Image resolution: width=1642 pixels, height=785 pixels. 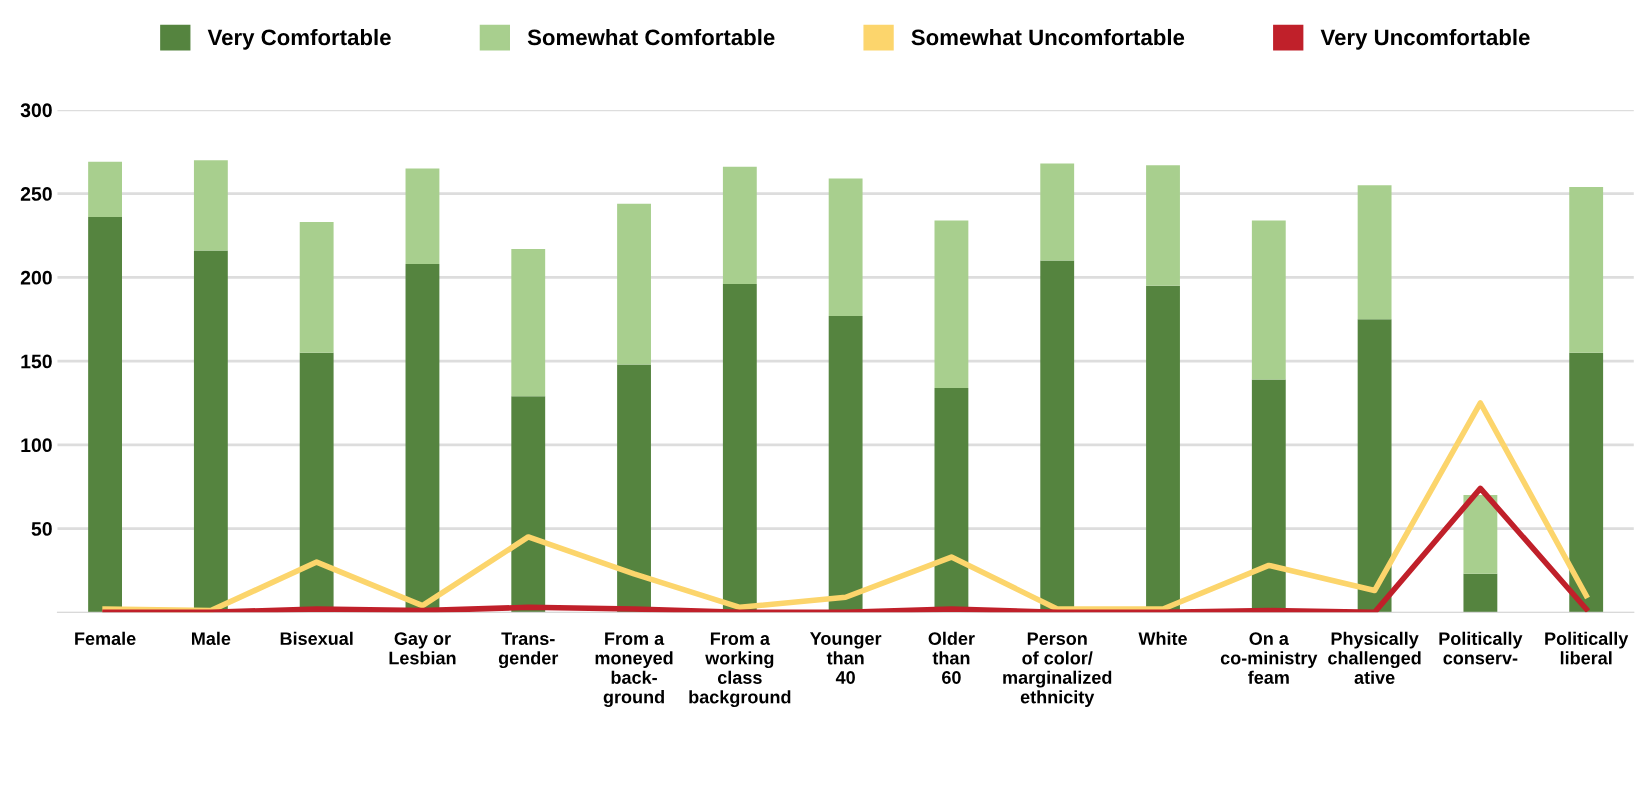 I want to click on y-tick-label: 250, so click(x=36, y=194).